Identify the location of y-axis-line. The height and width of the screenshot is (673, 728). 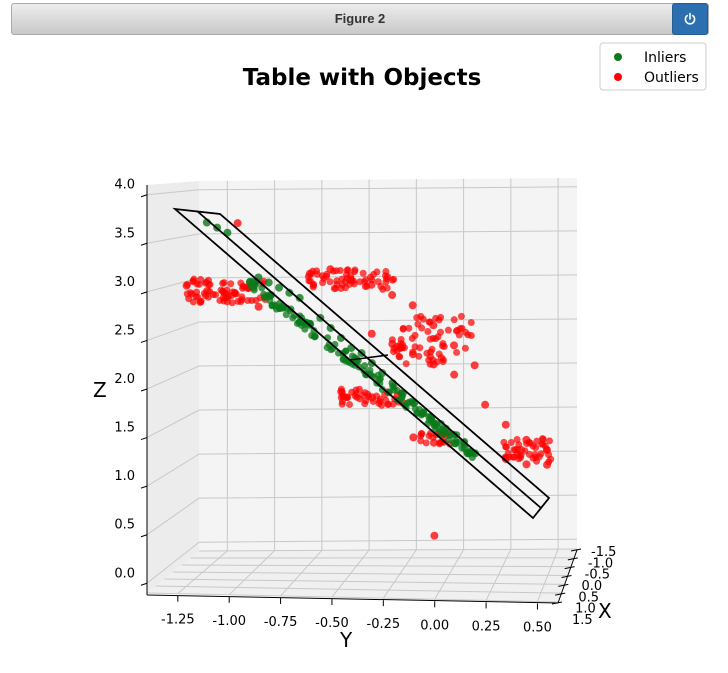
(352, 599).